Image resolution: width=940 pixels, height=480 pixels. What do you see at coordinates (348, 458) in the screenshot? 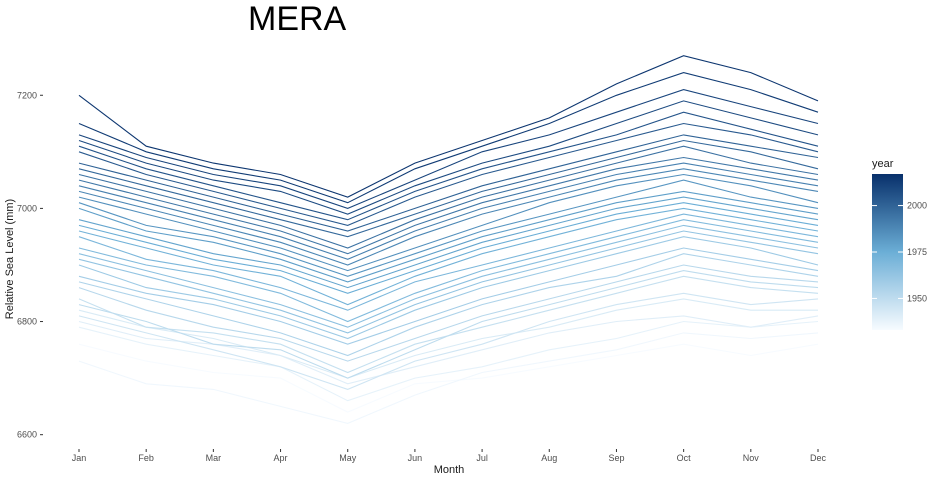
I see `x-tick-label: May` at bounding box center [348, 458].